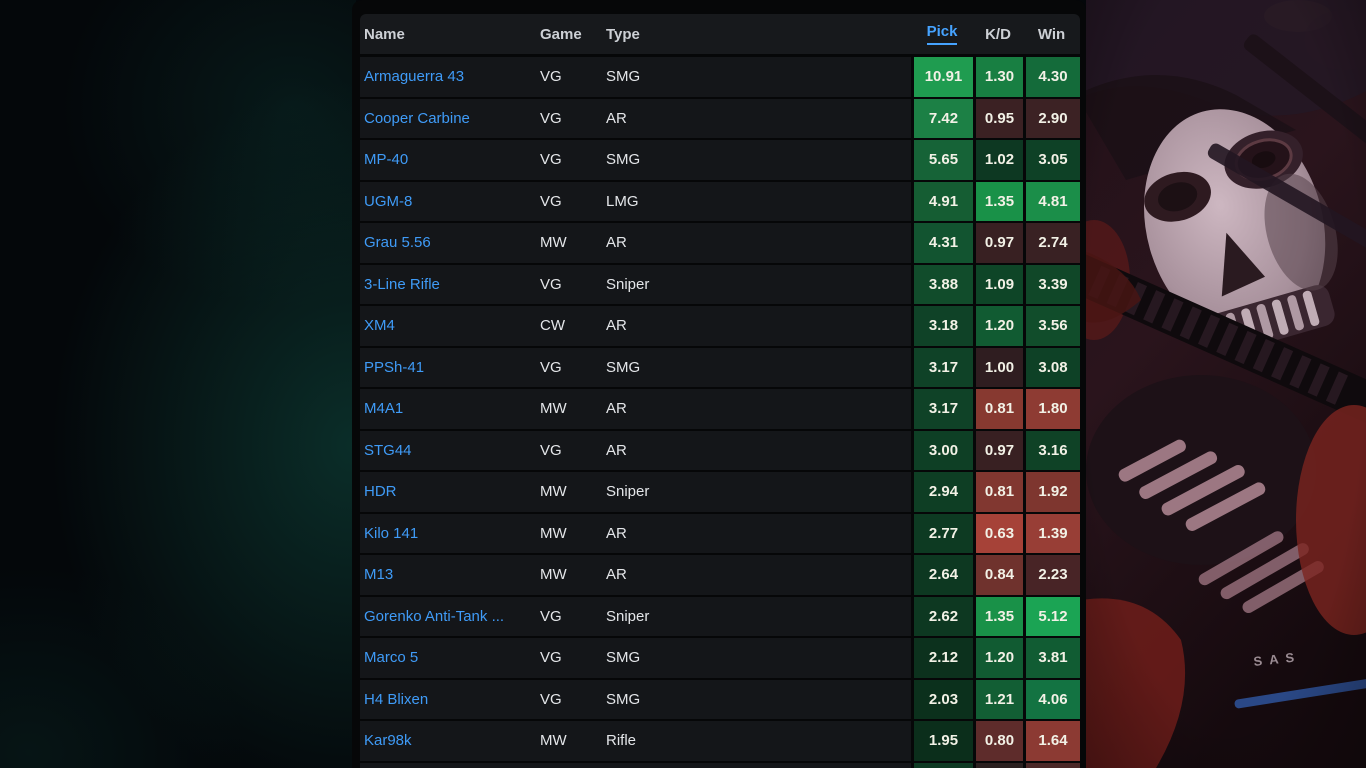  What do you see at coordinates (396, 699) in the screenshot?
I see `weapon-name-link: H4 Blixen` at bounding box center [396, 699].